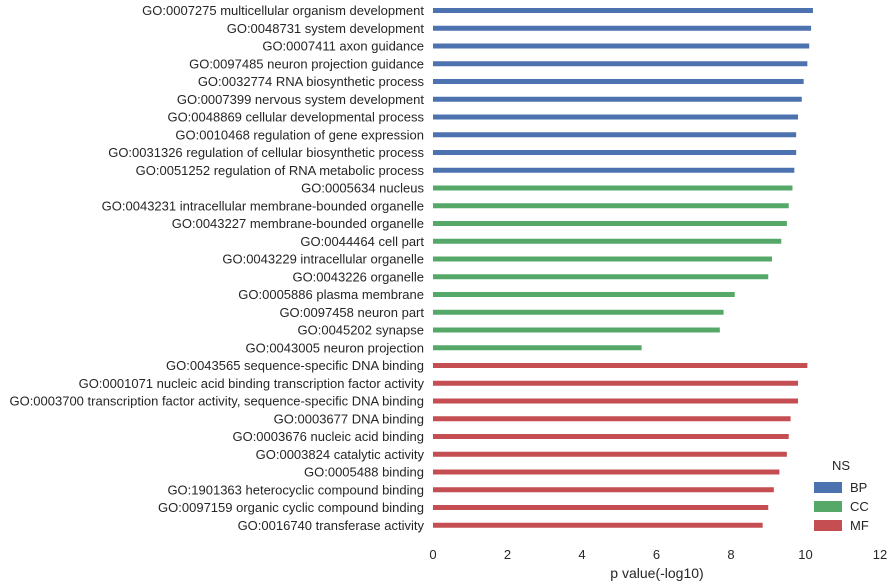 This screenshot has width=894, height=587. Describe the element at coordinates (805, 554) in the screenshot. I see `x-tick-label: 10` at that location.